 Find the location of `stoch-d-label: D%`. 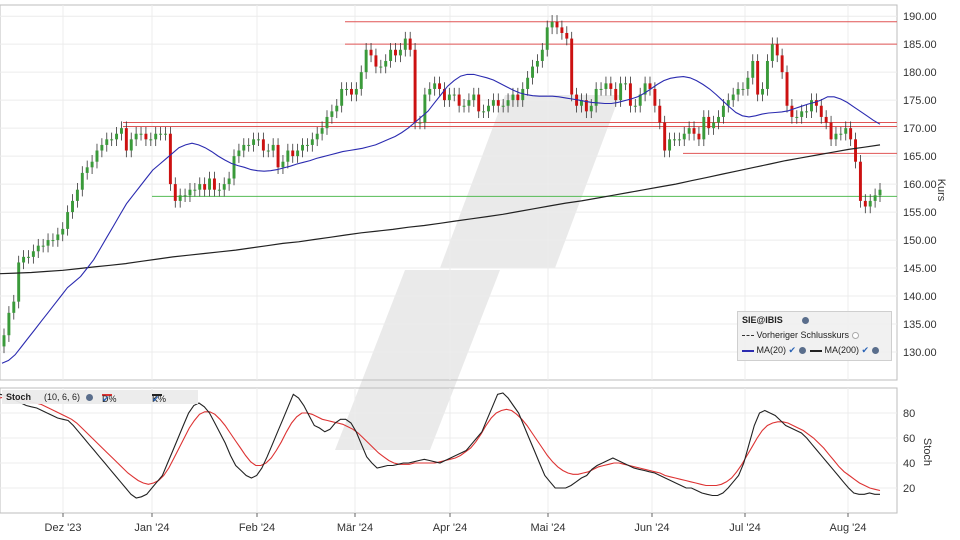

stoch-d-label: D% is located at coordinates (109, 399).